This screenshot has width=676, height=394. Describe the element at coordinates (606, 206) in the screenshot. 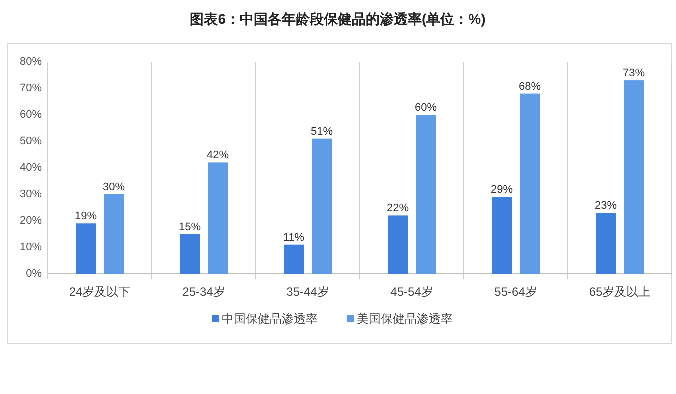

I see `data-label: 23%` at that location.